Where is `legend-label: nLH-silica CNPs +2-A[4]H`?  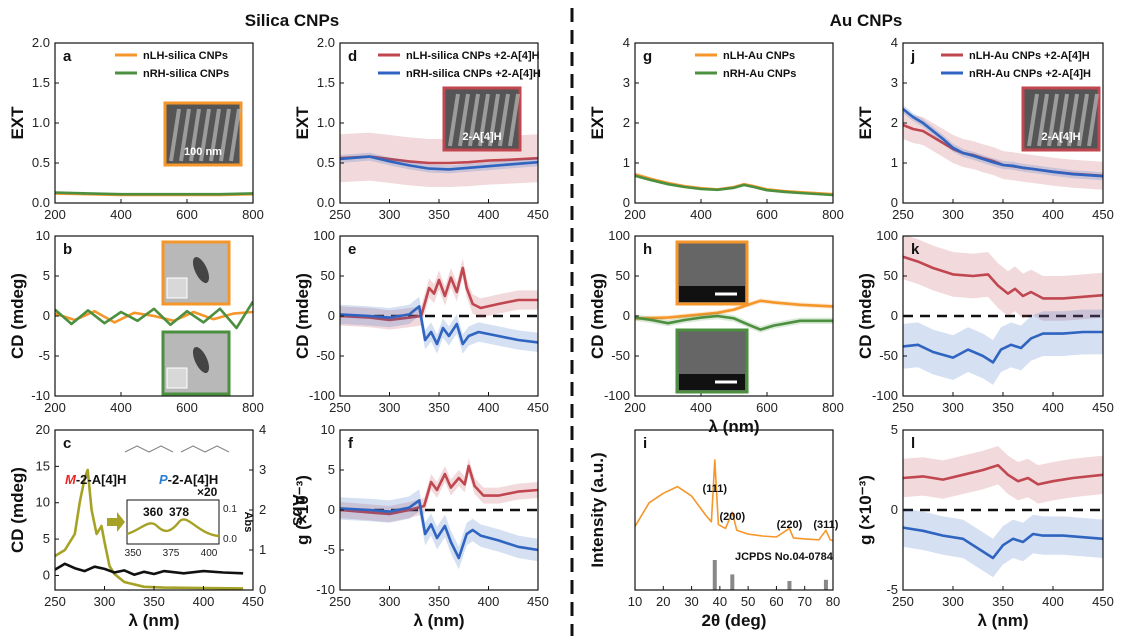
legend-label: nLH-silica CNPs +2-A[4]H is located at coordinates (473, 56).